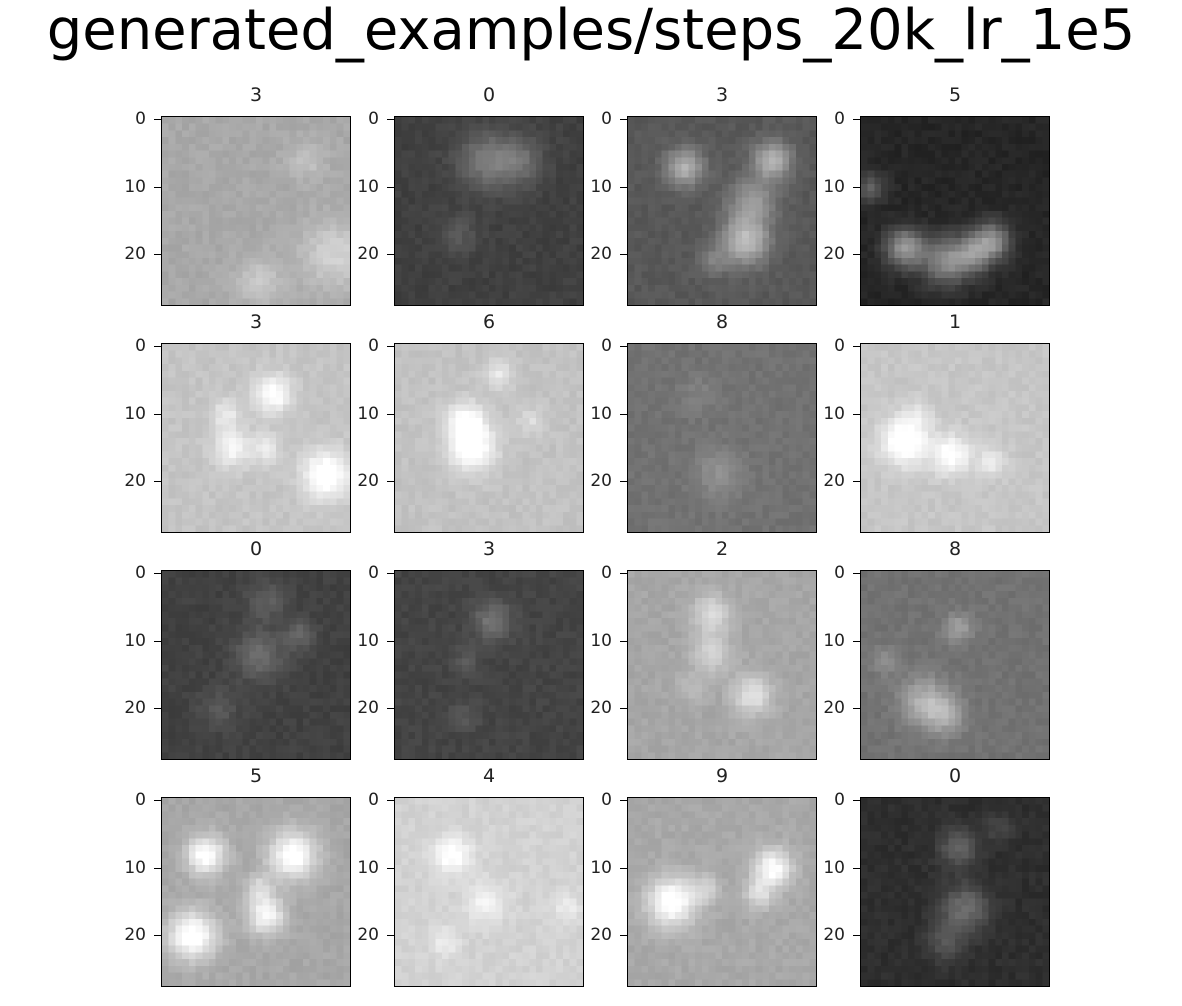 The height and width of the screenshot is (1006, 1182). Describe the element at coordinates (834, 253) in the screenshot. I see `y-tick-label: 20` at that location.